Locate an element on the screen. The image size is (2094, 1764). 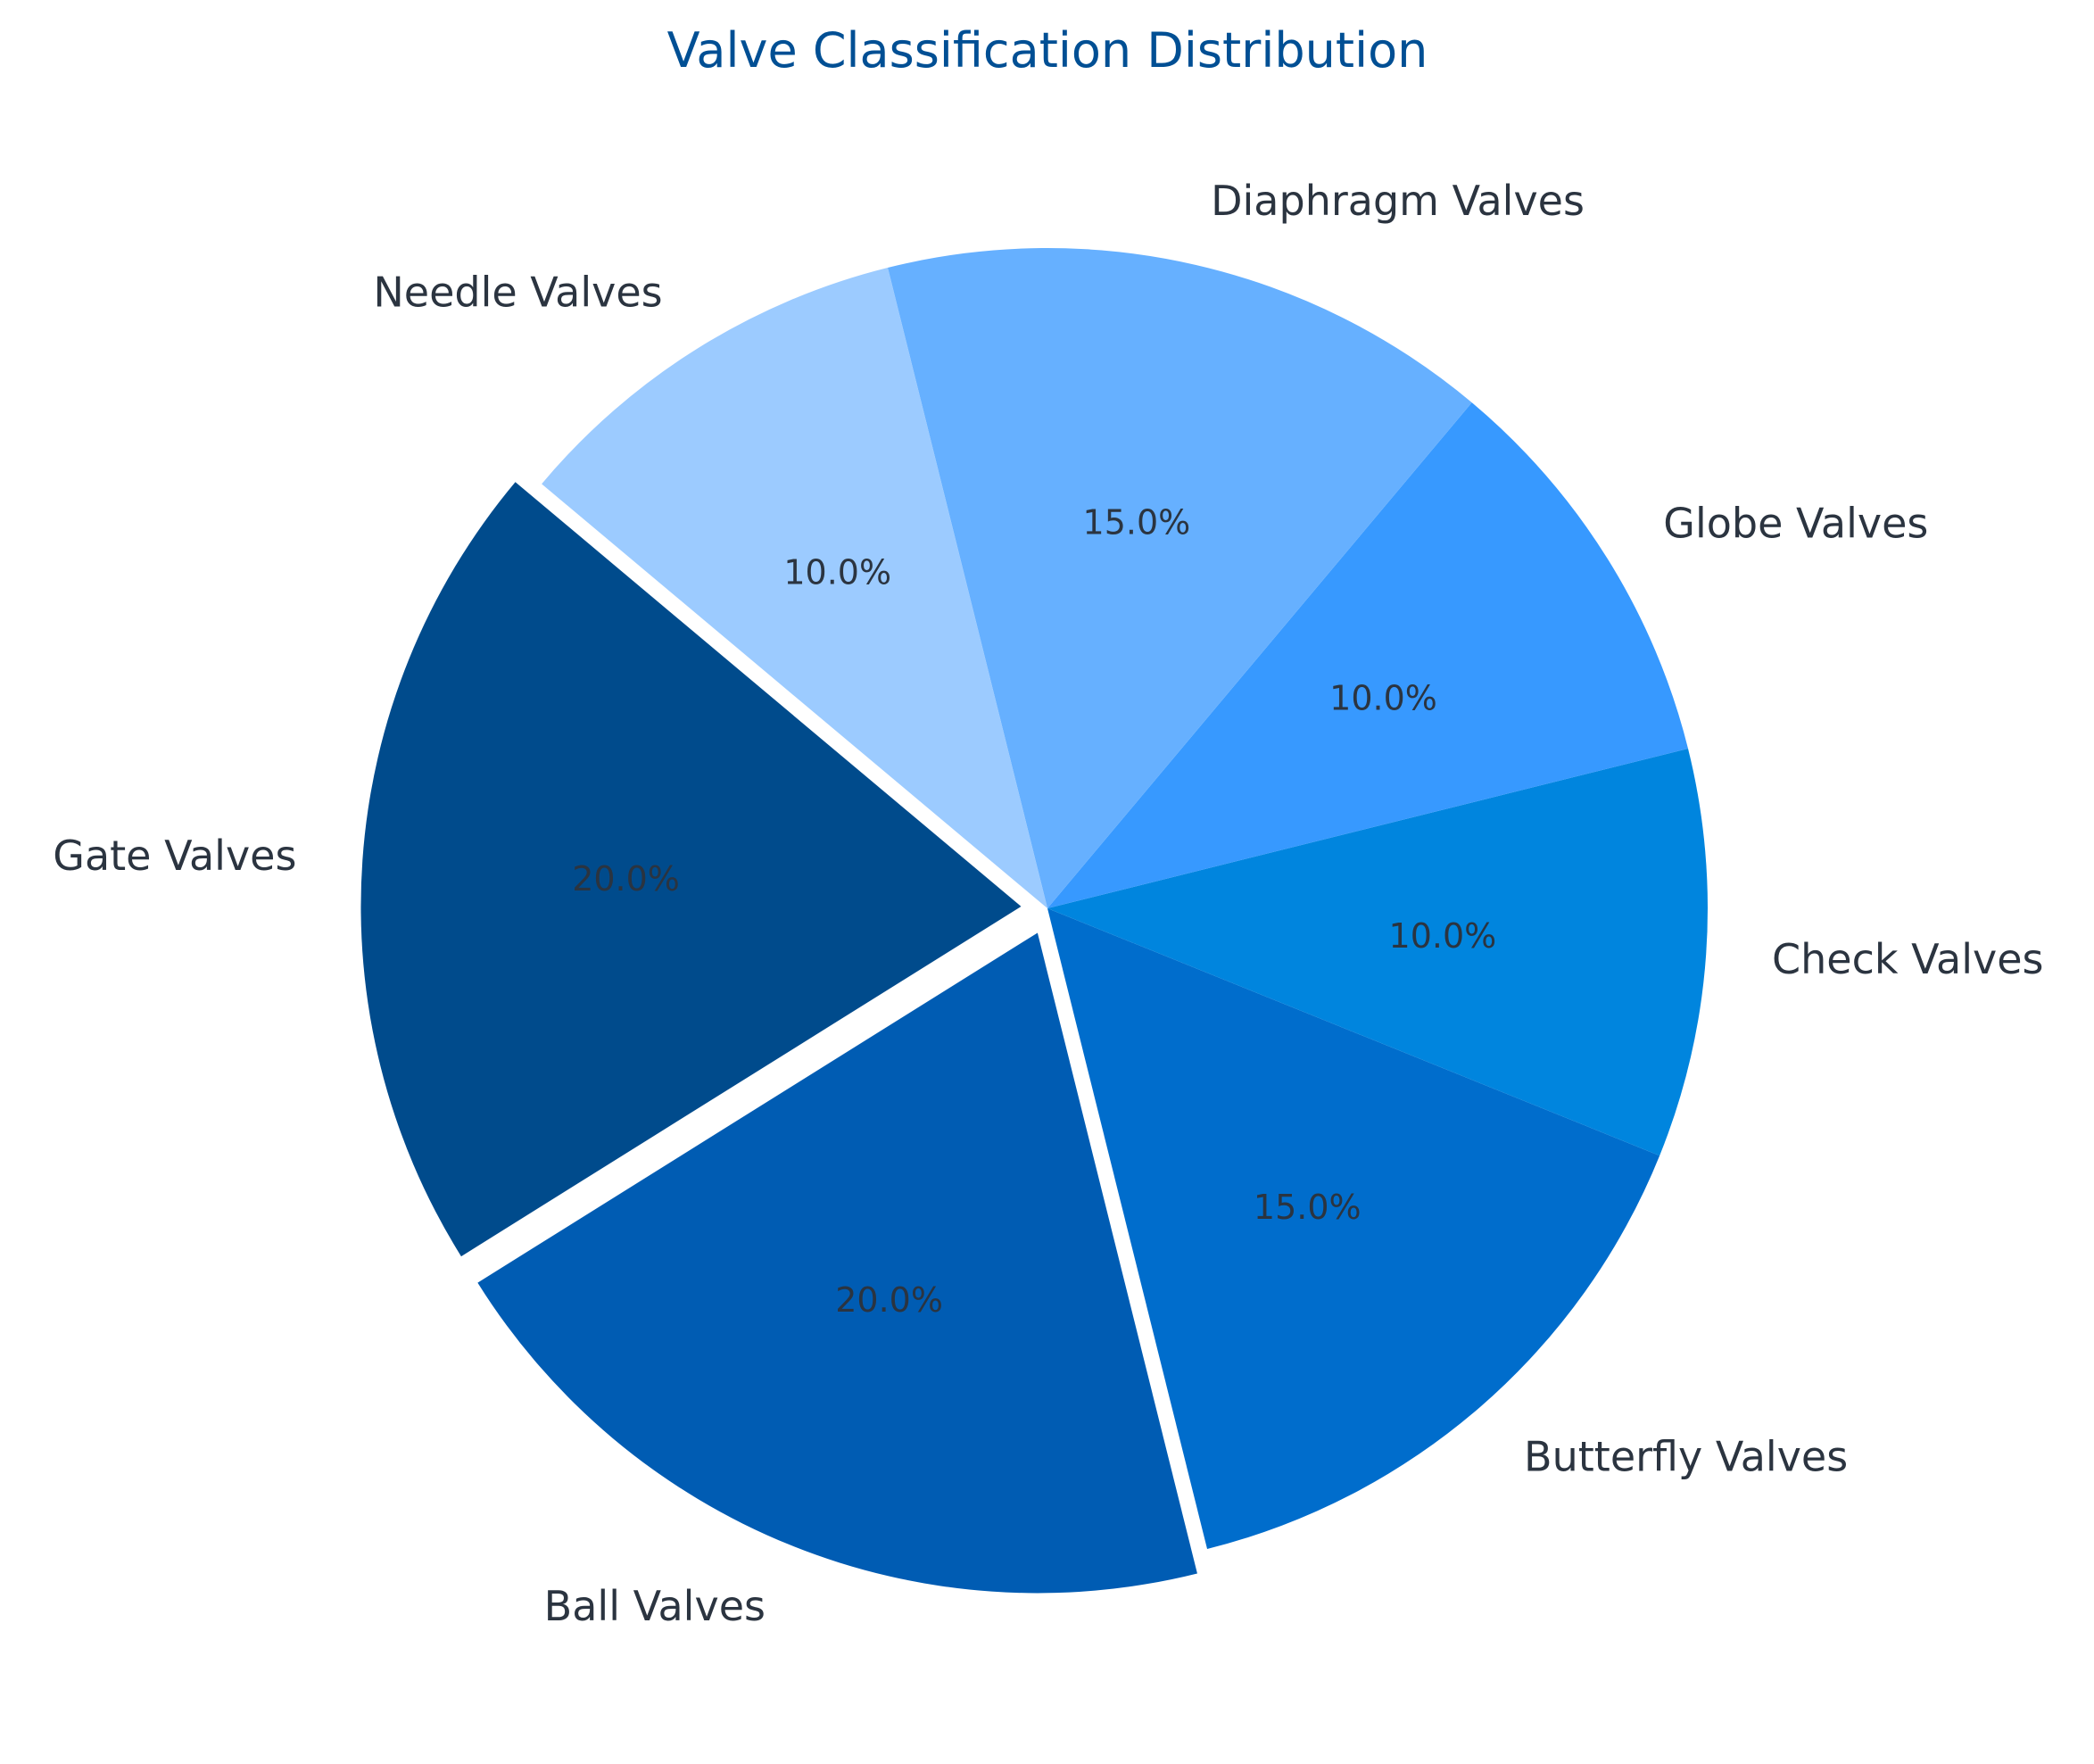
slice-label: Butterfly Valves is located at coordinates (1686, 1456).